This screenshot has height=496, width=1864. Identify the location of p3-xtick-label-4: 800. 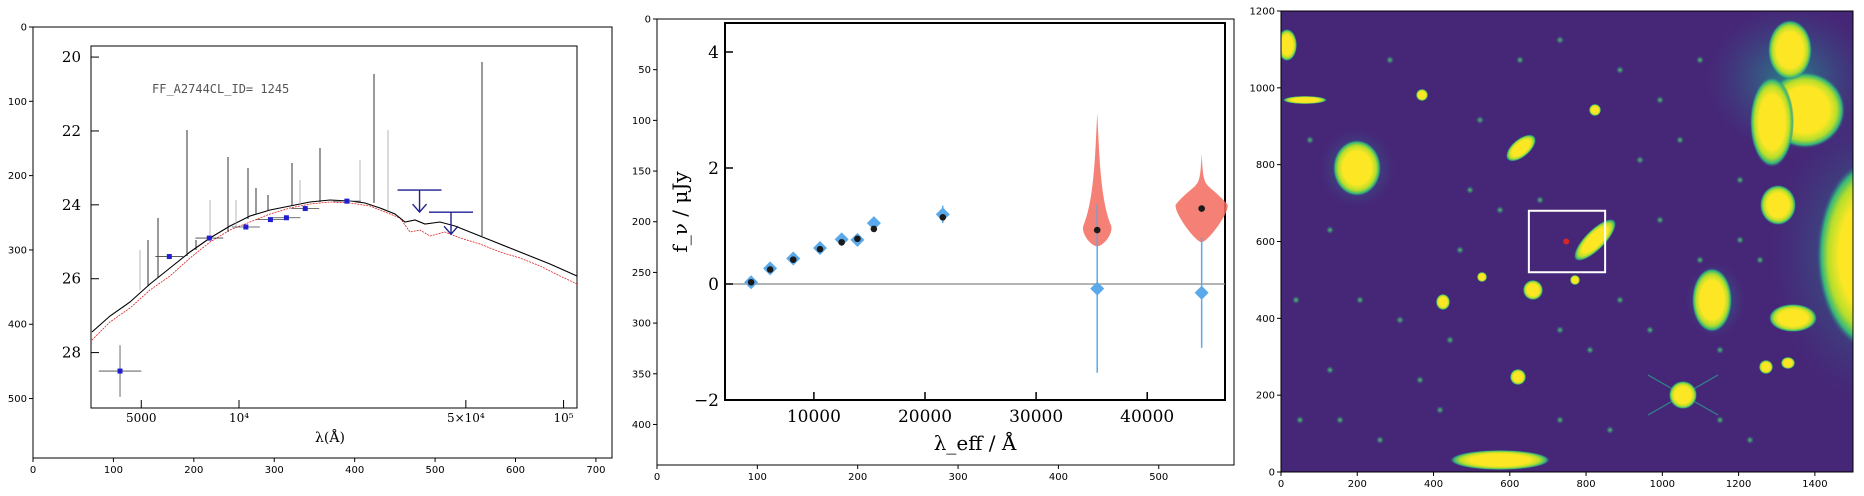
(1586, 484).